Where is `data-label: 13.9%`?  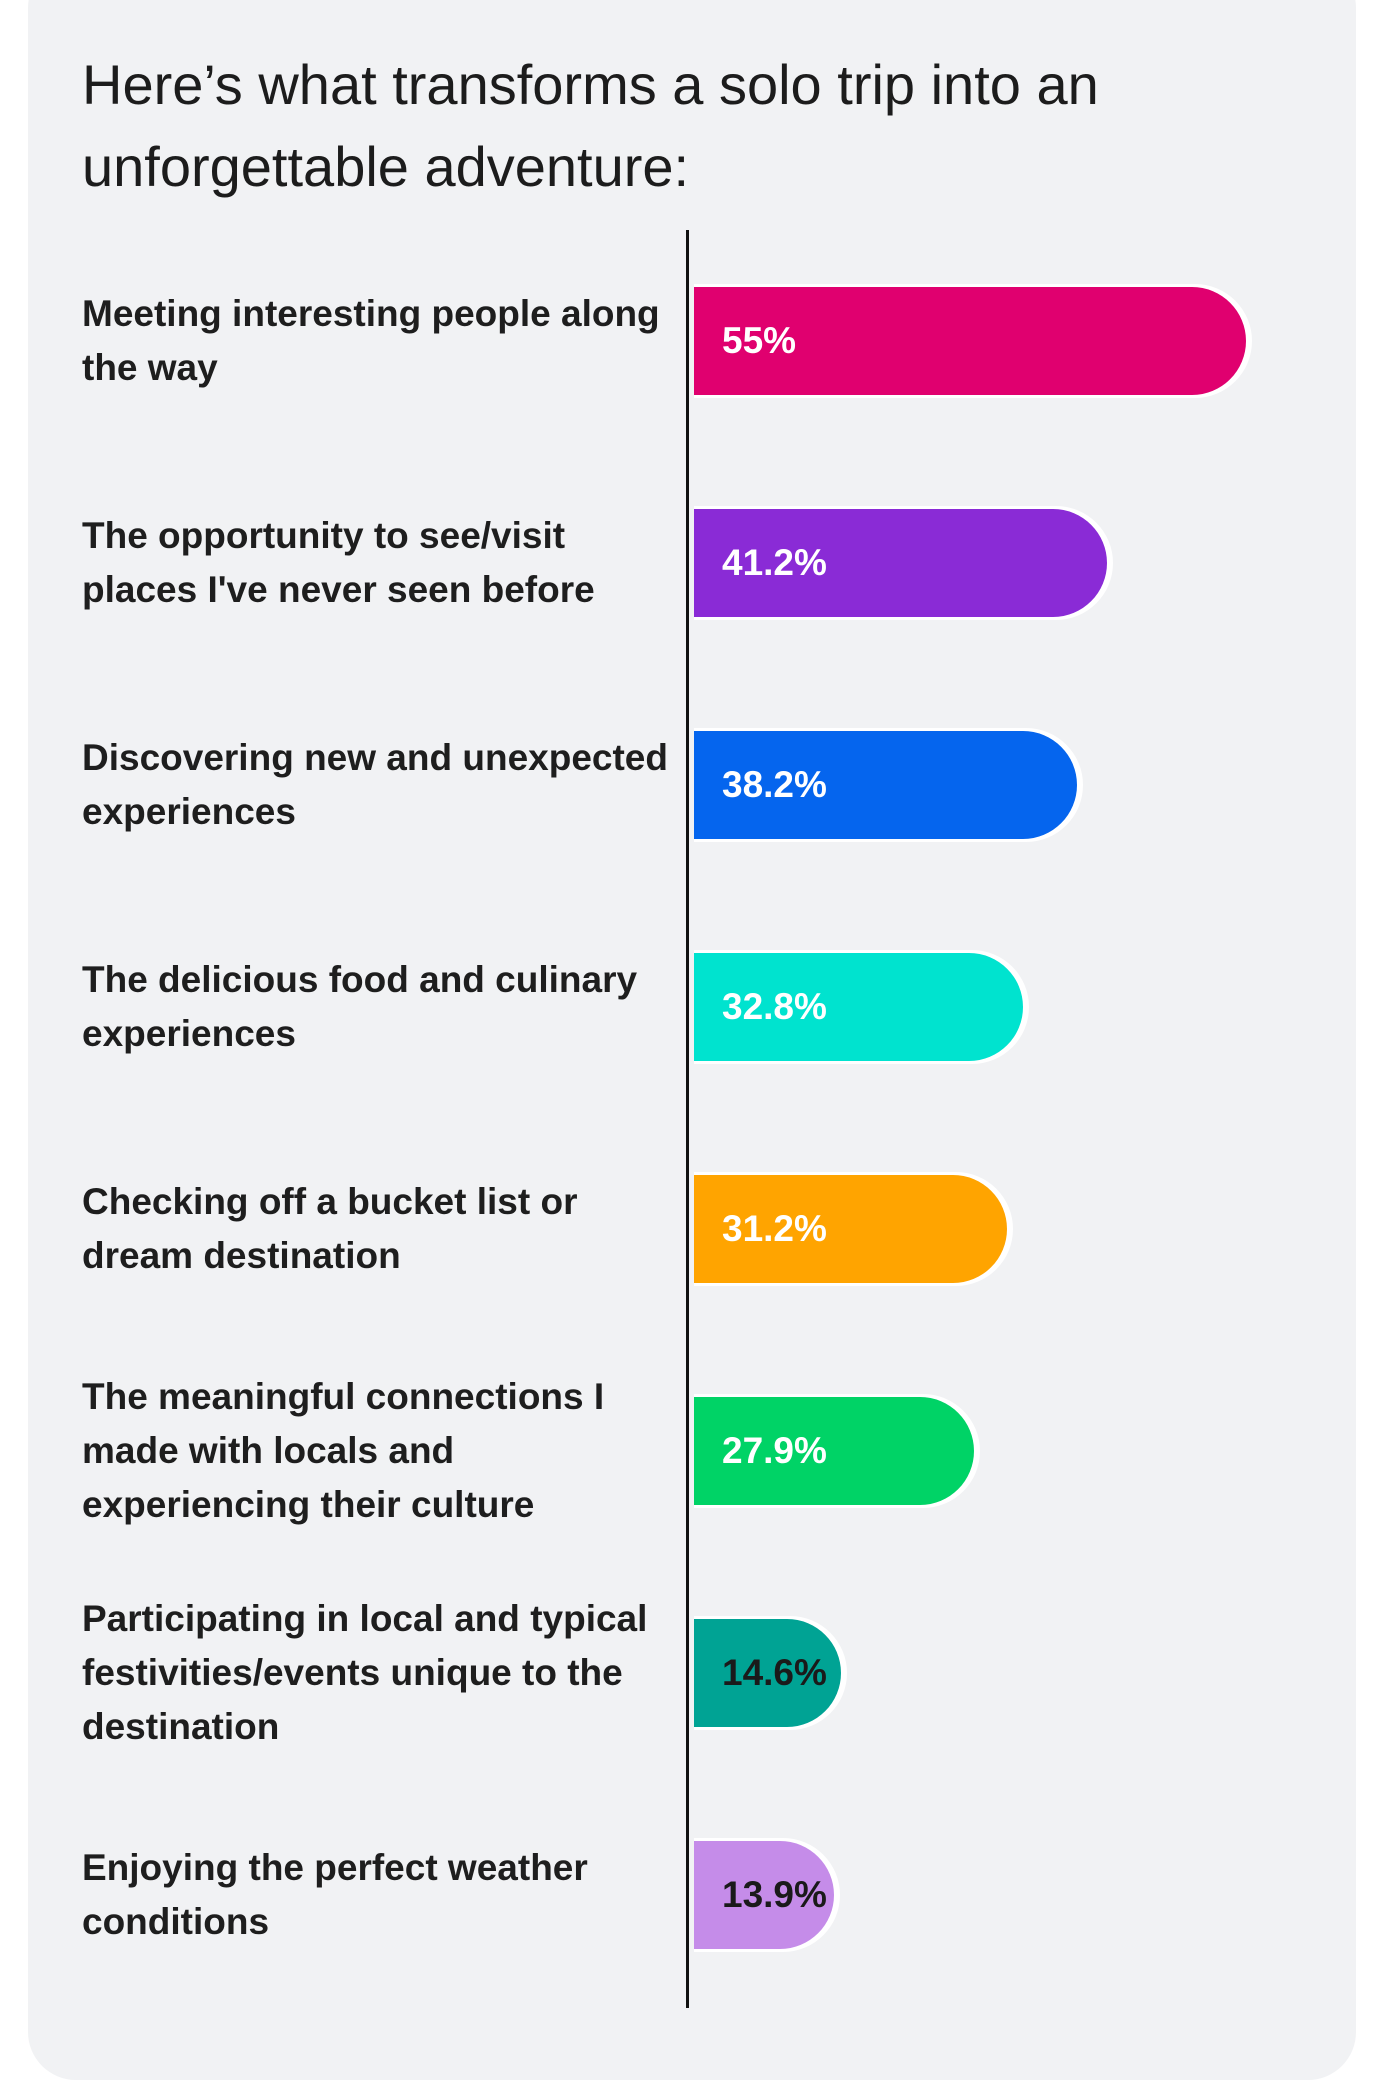
data-label: 13.9% is located at coordinates (774, 1894).